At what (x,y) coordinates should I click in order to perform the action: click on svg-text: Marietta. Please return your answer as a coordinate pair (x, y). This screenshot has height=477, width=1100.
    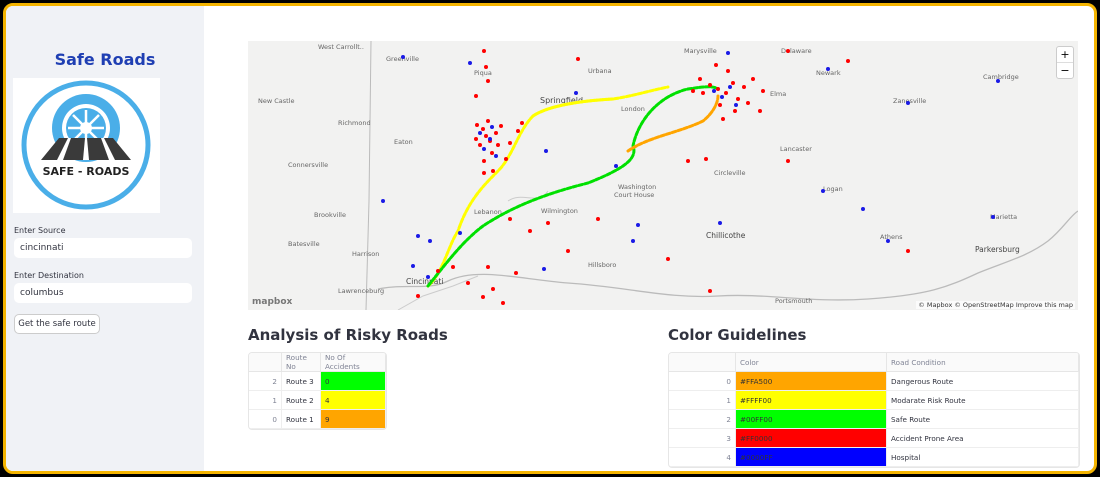
    Looking at the image, I should click on (1003, 217).